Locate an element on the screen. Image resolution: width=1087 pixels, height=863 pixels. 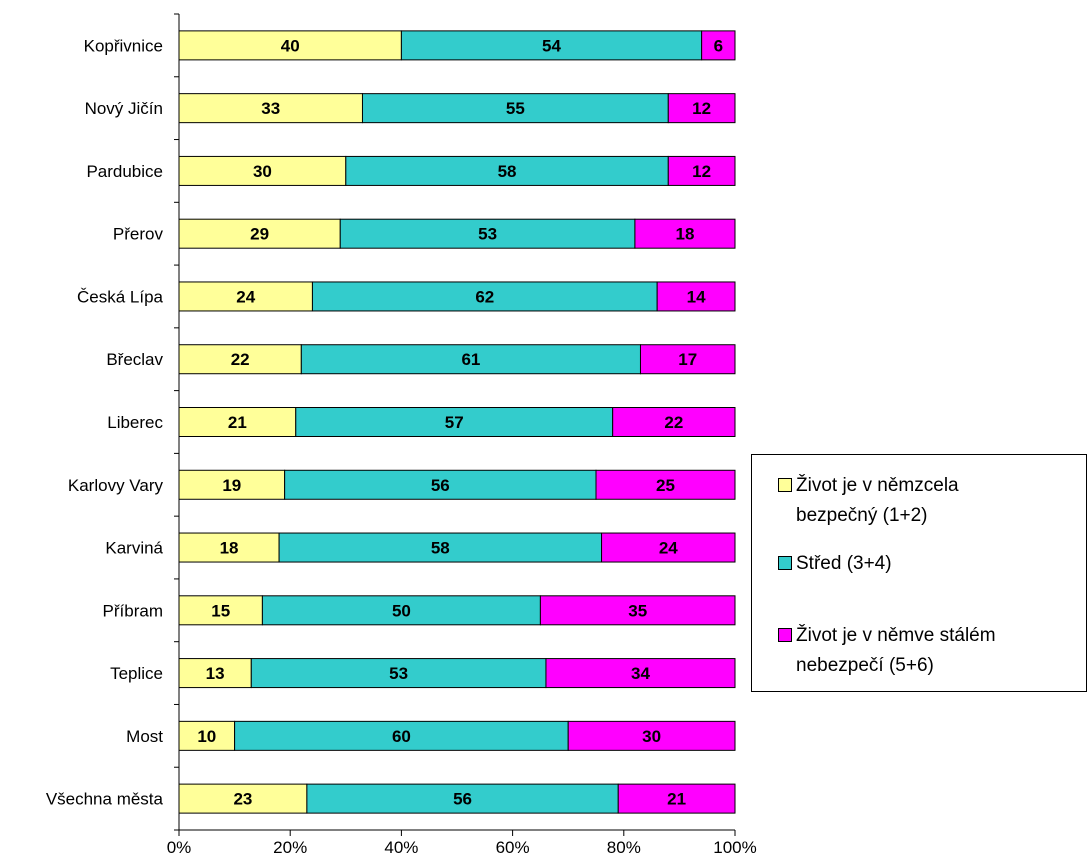
data-label: 29 is located at coordinates (259, 234).